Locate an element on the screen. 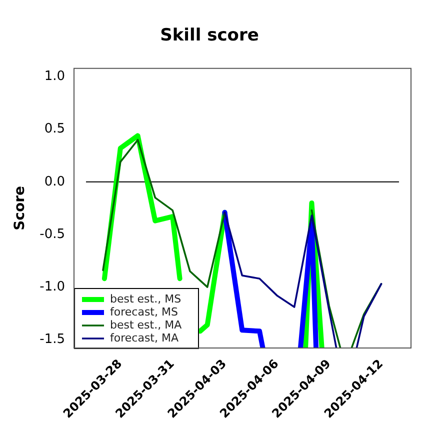  y-axis-title: Score is located at coordinates (20, 208).